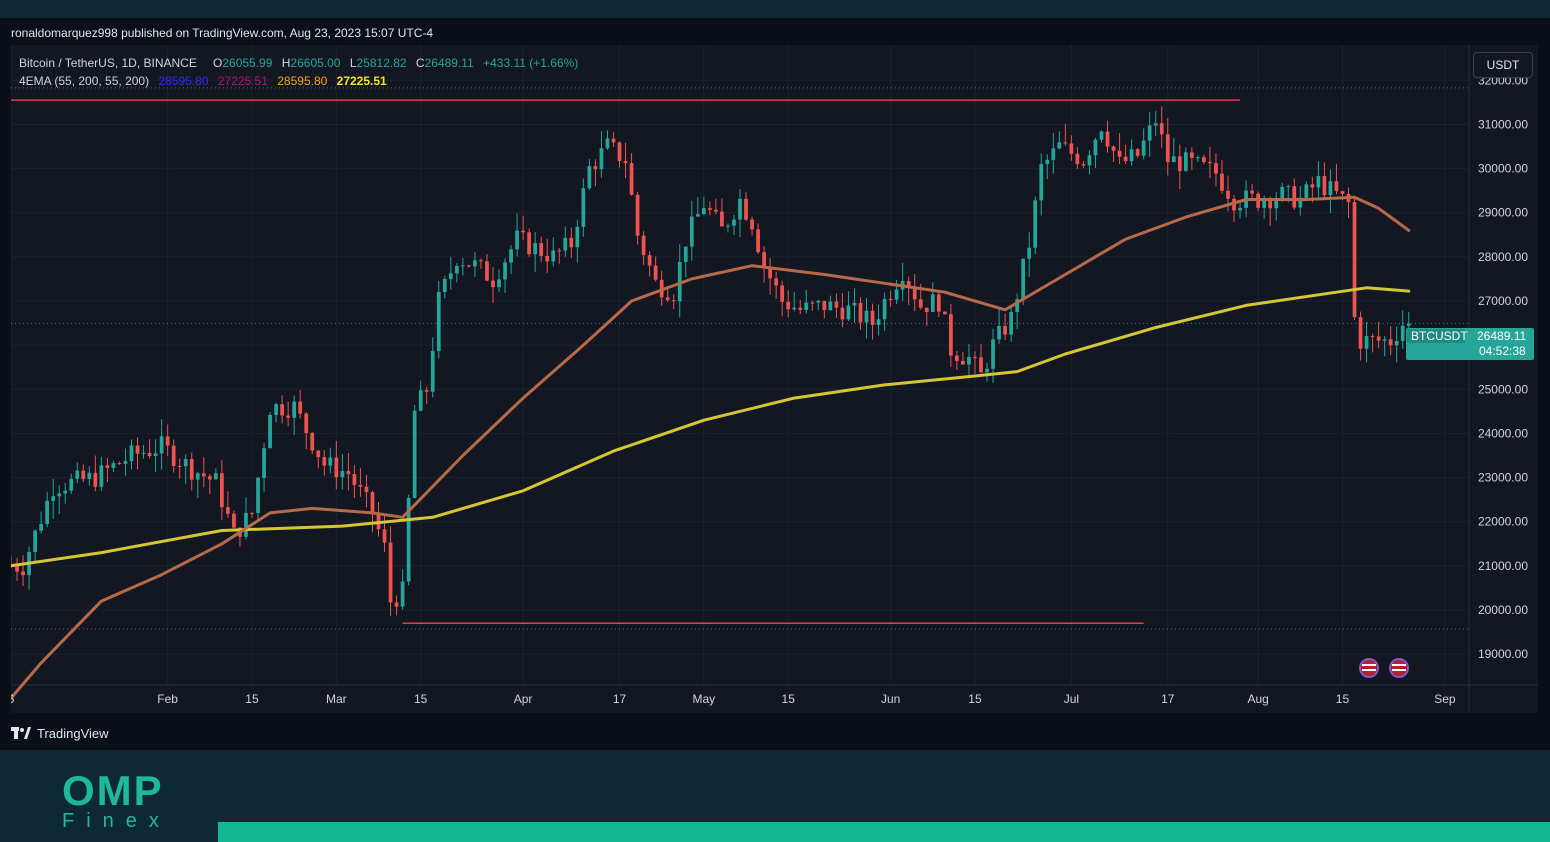  What do you see at coordinates (336, 699) in the screenshot?
I see `x-tick-label: Mar` at bounding box center [336, 699].